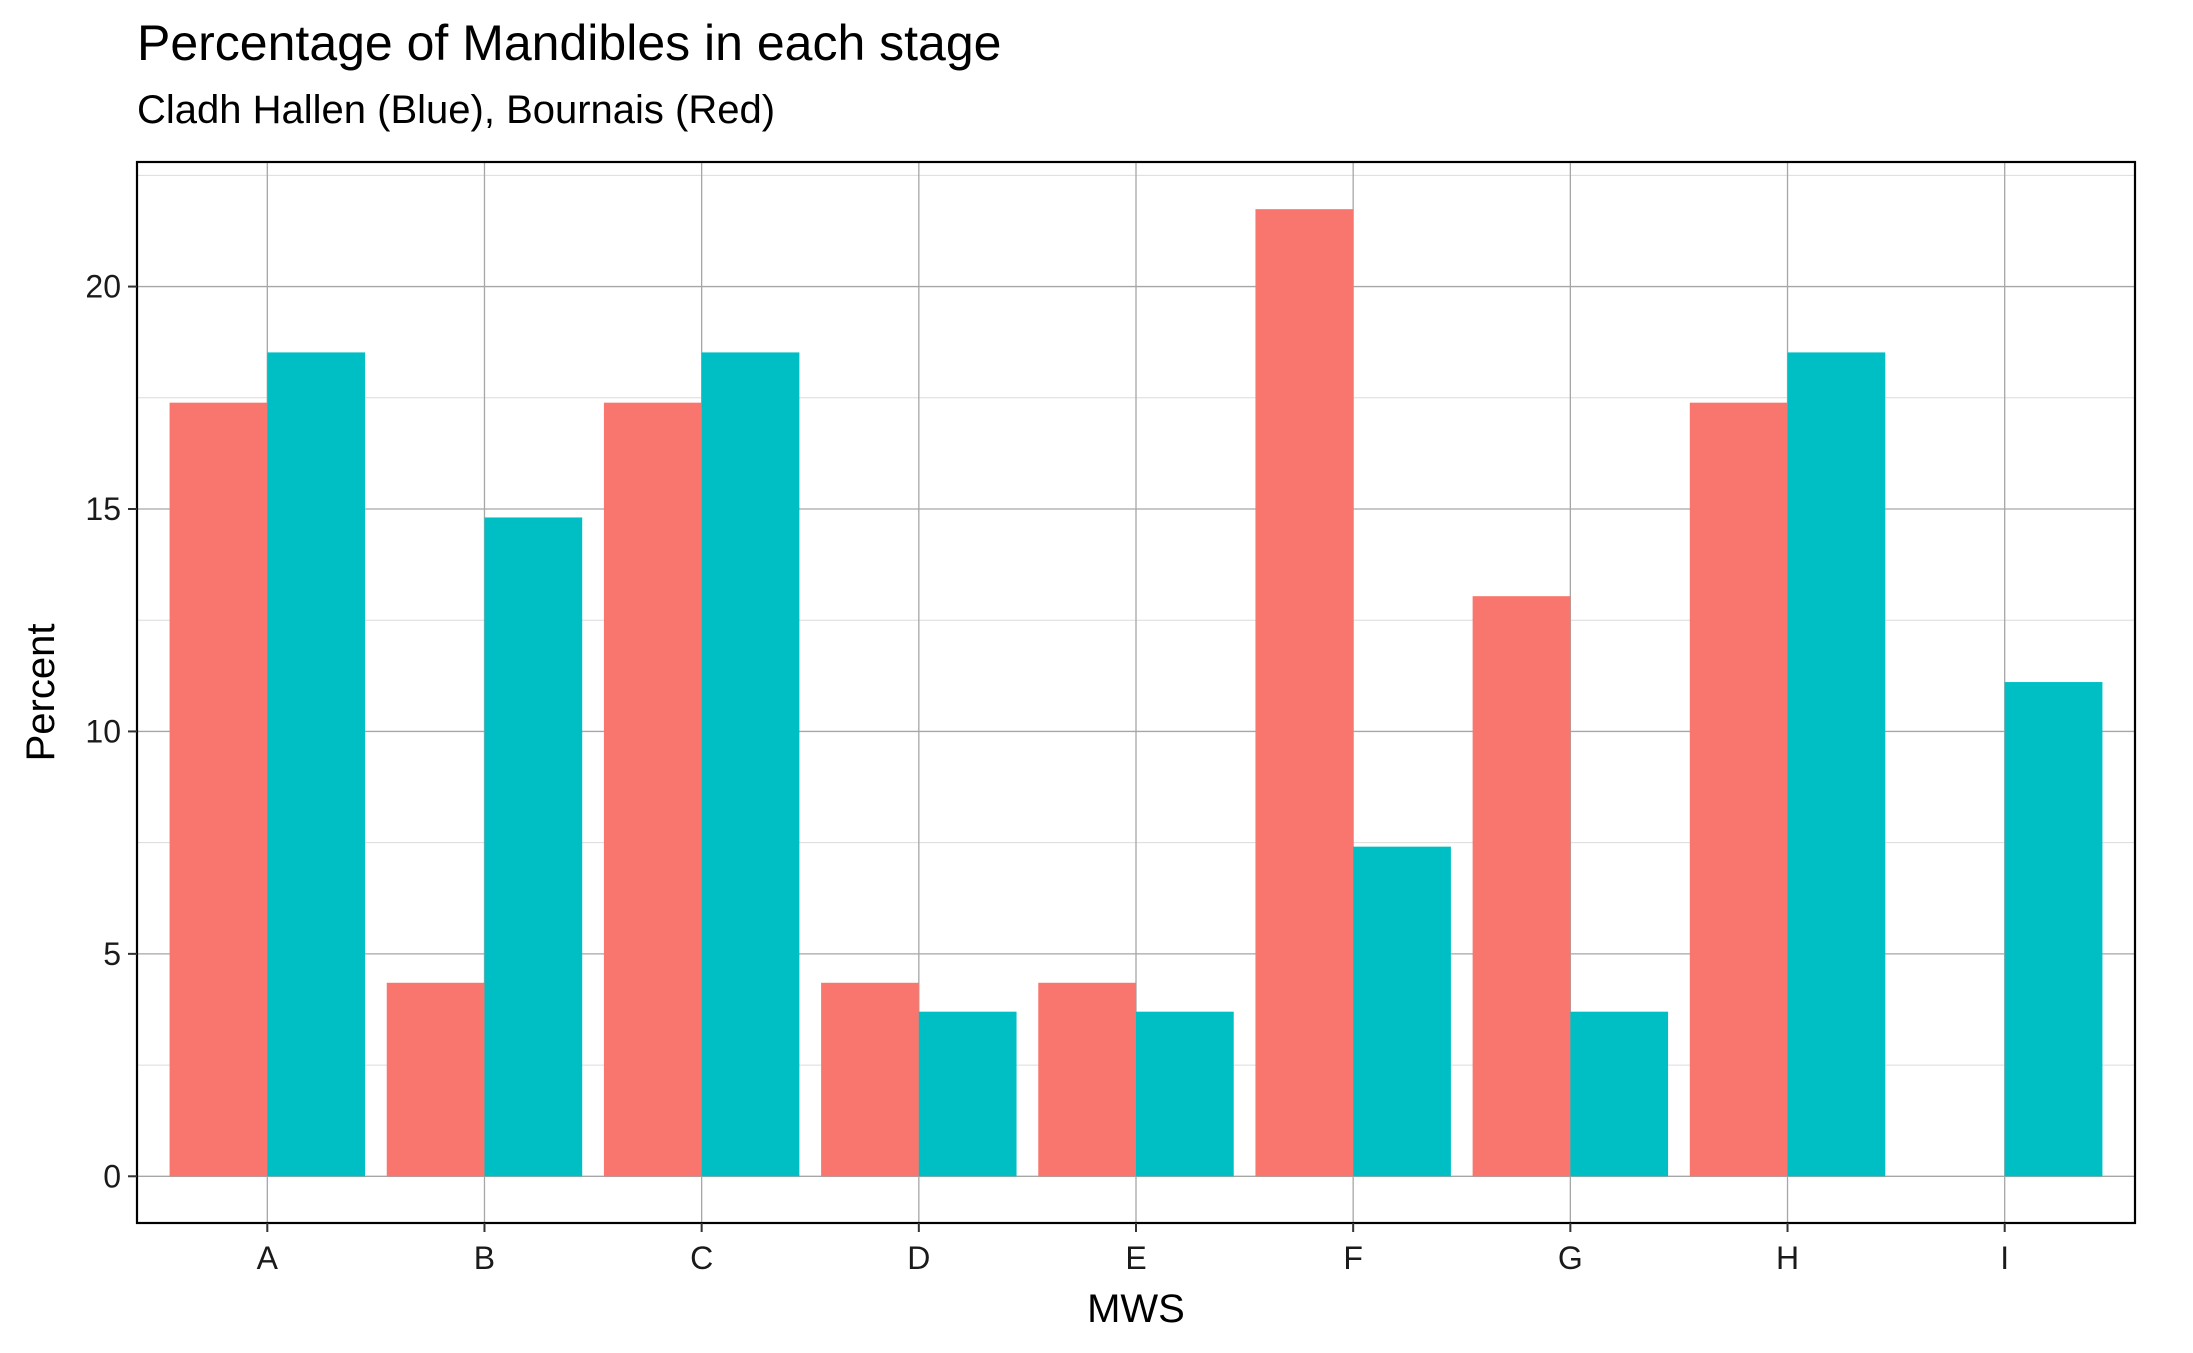 The width and height of the screenshot is (2193, 1353). I want to click on bar-cladh-hallen-D, so click(967, 1094).